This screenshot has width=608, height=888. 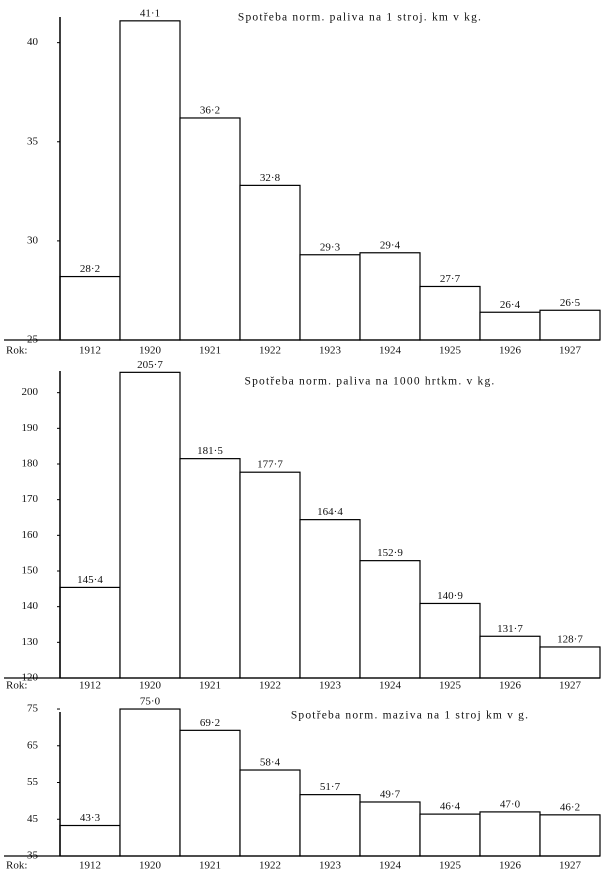 I want to click on data-label: 46·2, so click(x=570, y=807).